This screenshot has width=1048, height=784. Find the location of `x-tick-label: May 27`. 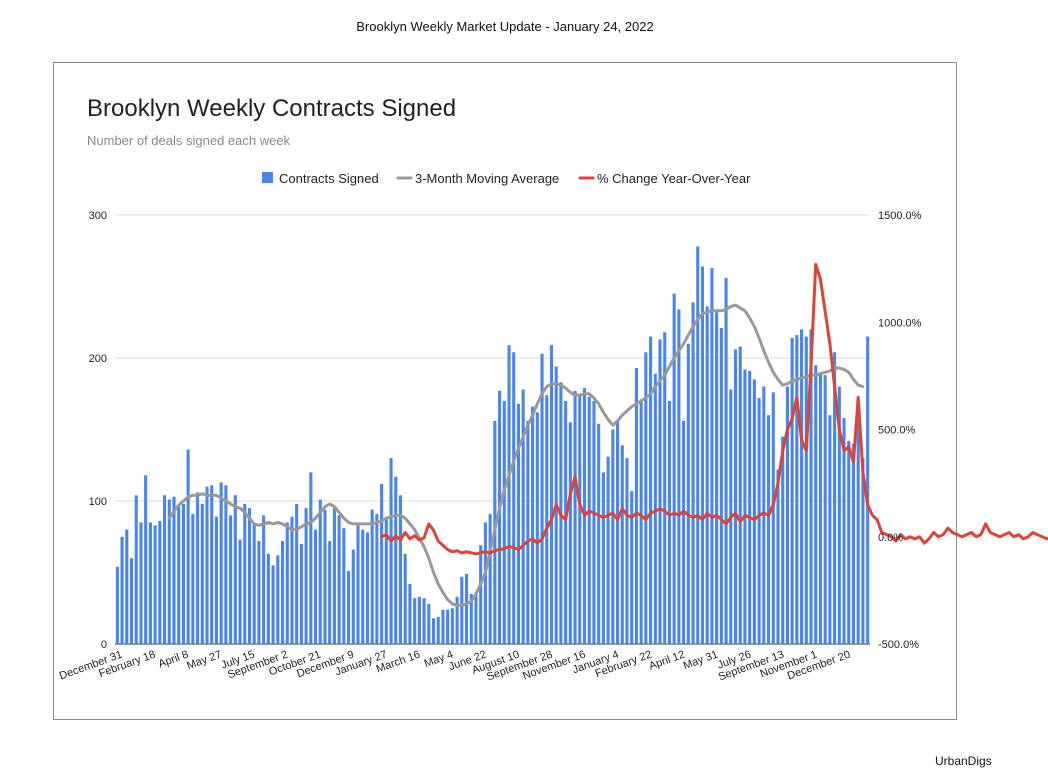

x-tick-label: May 27 is located at coordinates (204, 661).